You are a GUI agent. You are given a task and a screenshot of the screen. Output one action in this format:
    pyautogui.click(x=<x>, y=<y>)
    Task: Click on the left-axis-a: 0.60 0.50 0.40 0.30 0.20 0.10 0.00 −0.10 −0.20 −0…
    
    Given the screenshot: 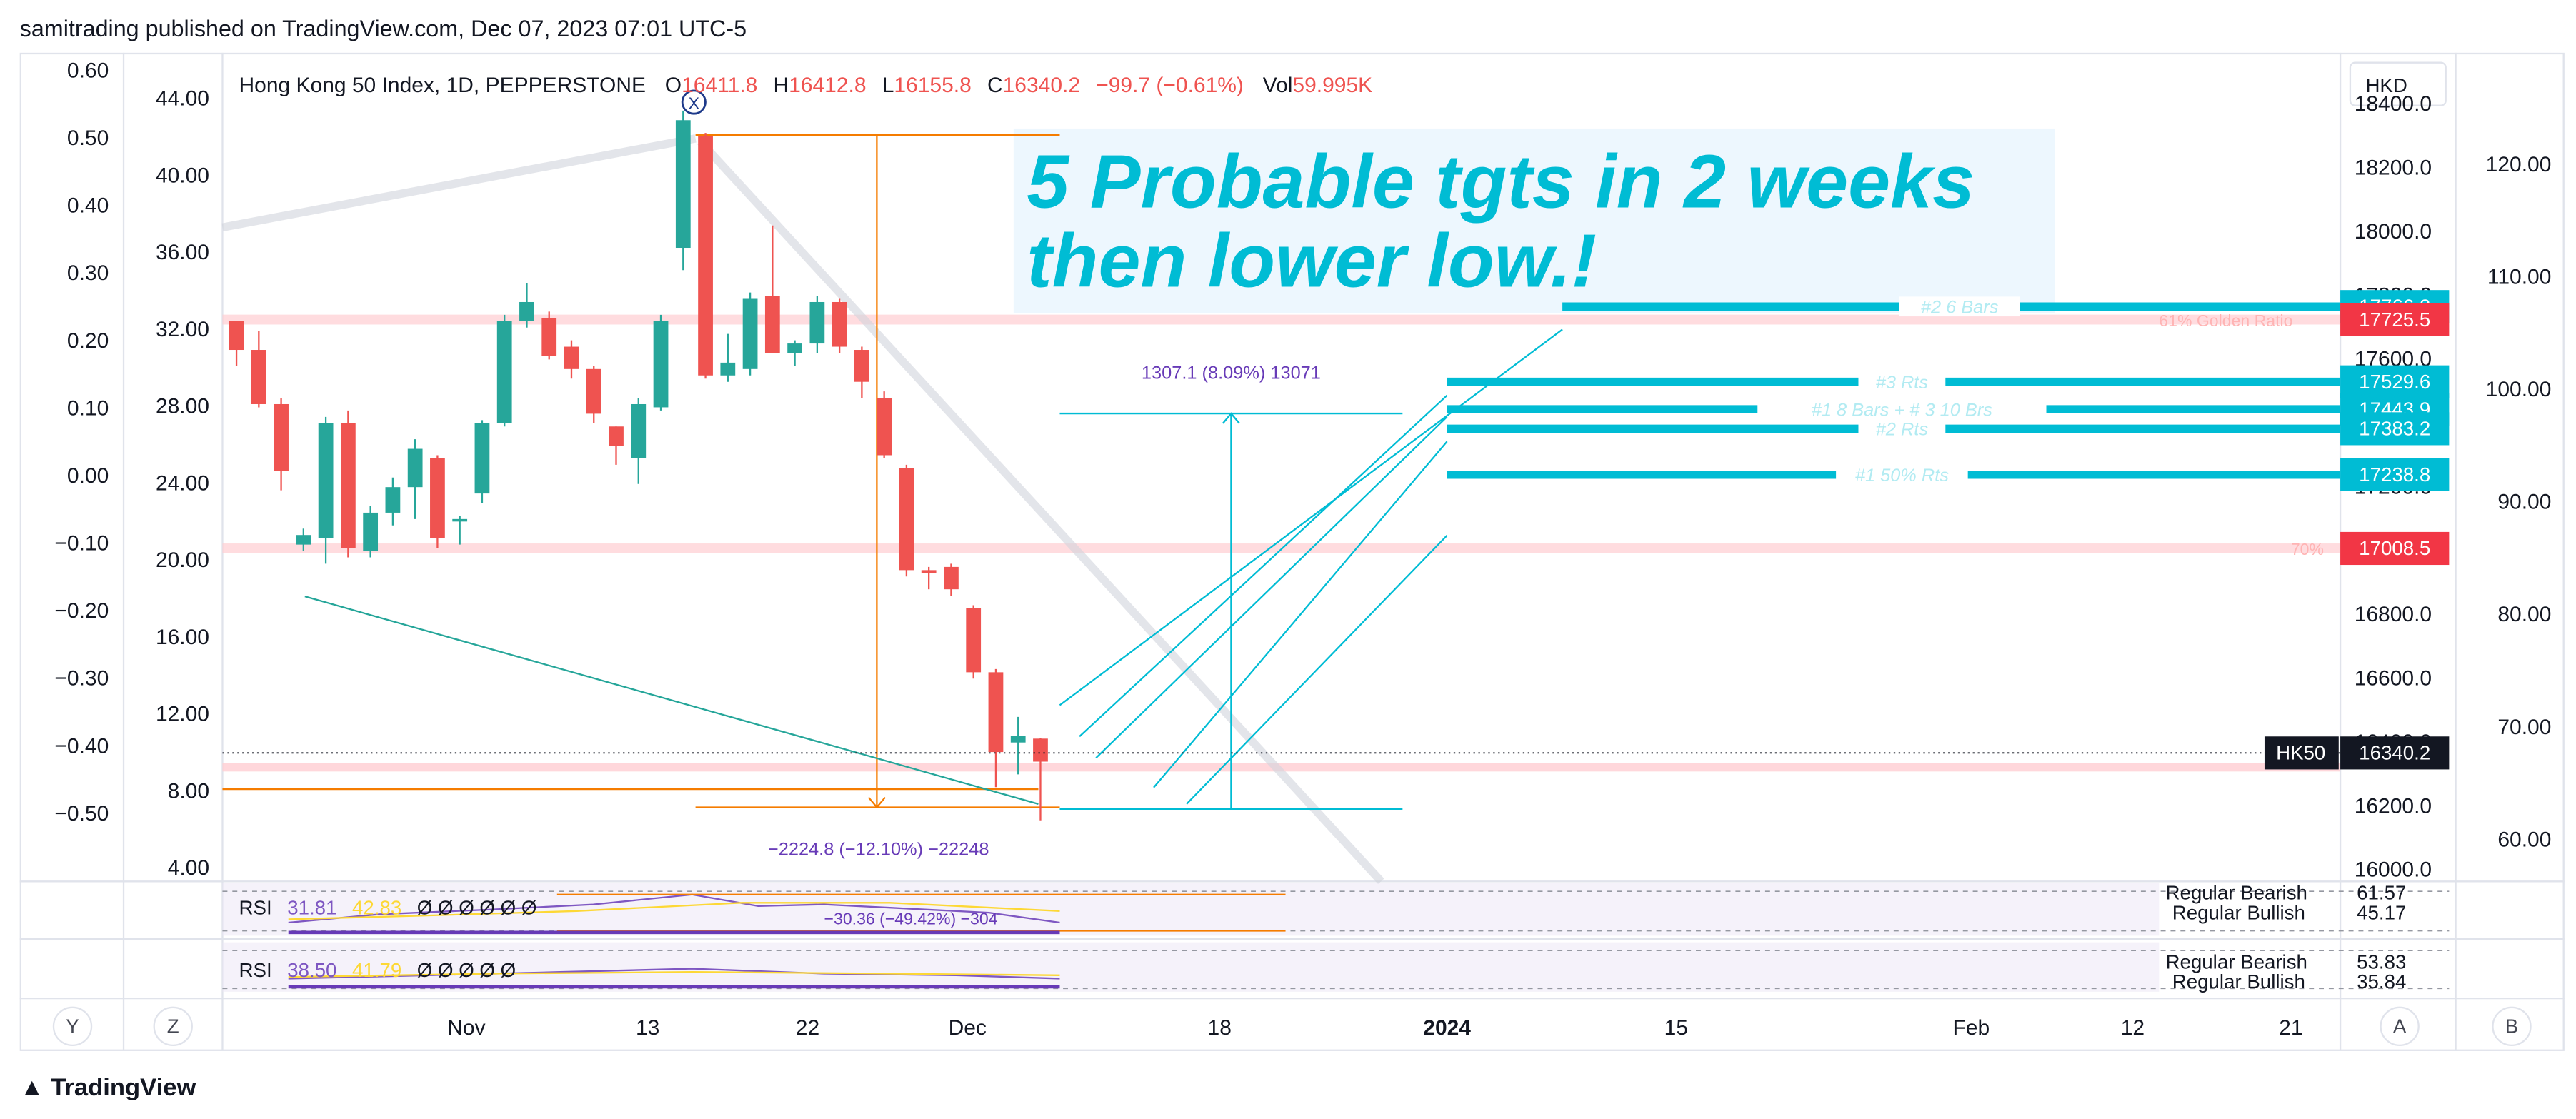 What is the action you would take?
    pyautogui.click(x=82, y=442)
    